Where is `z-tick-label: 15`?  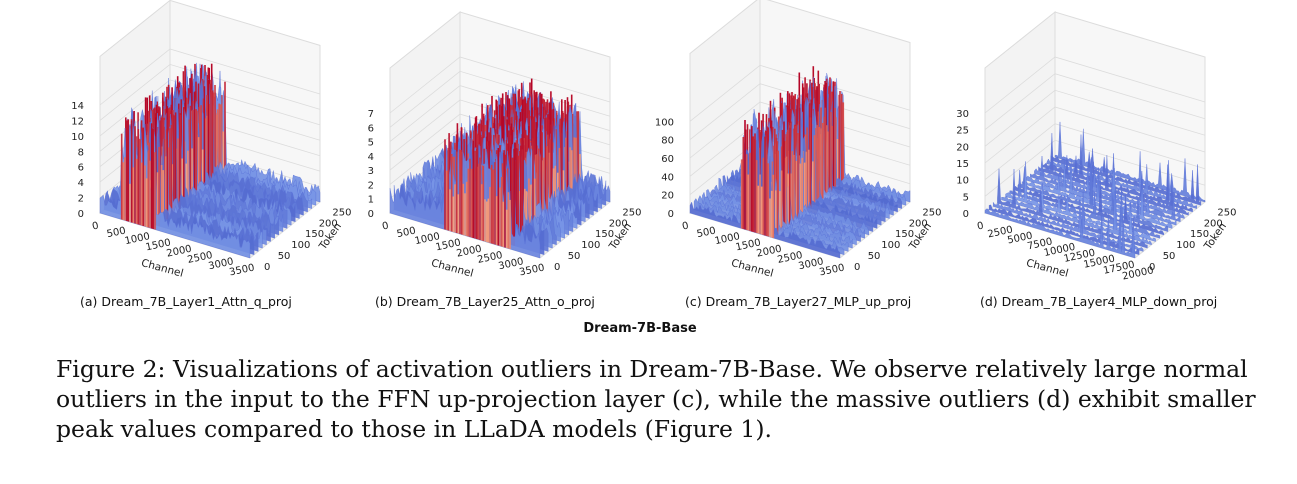
z-tick-label: 15 is located at coordinates (962, 164).